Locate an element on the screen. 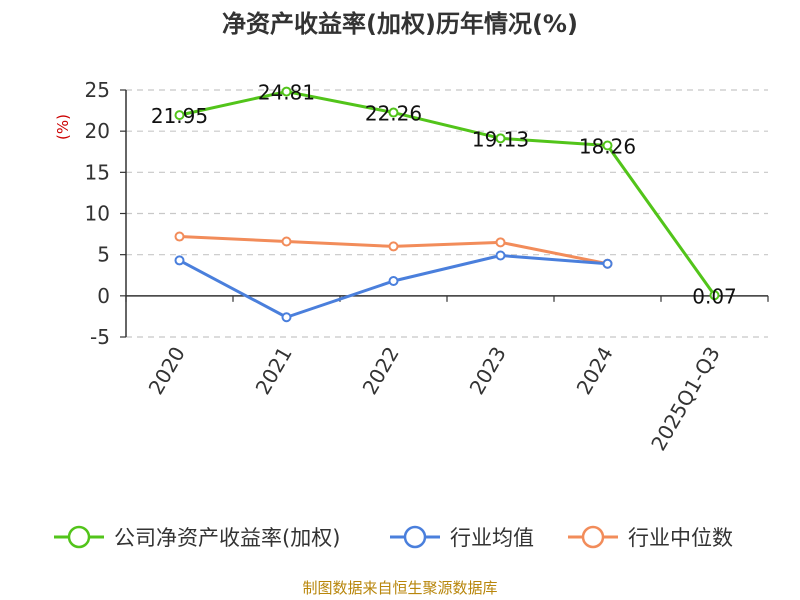  source-note: 制图数据来自恒生聚源数据库 is located at coordinates (399, 588).